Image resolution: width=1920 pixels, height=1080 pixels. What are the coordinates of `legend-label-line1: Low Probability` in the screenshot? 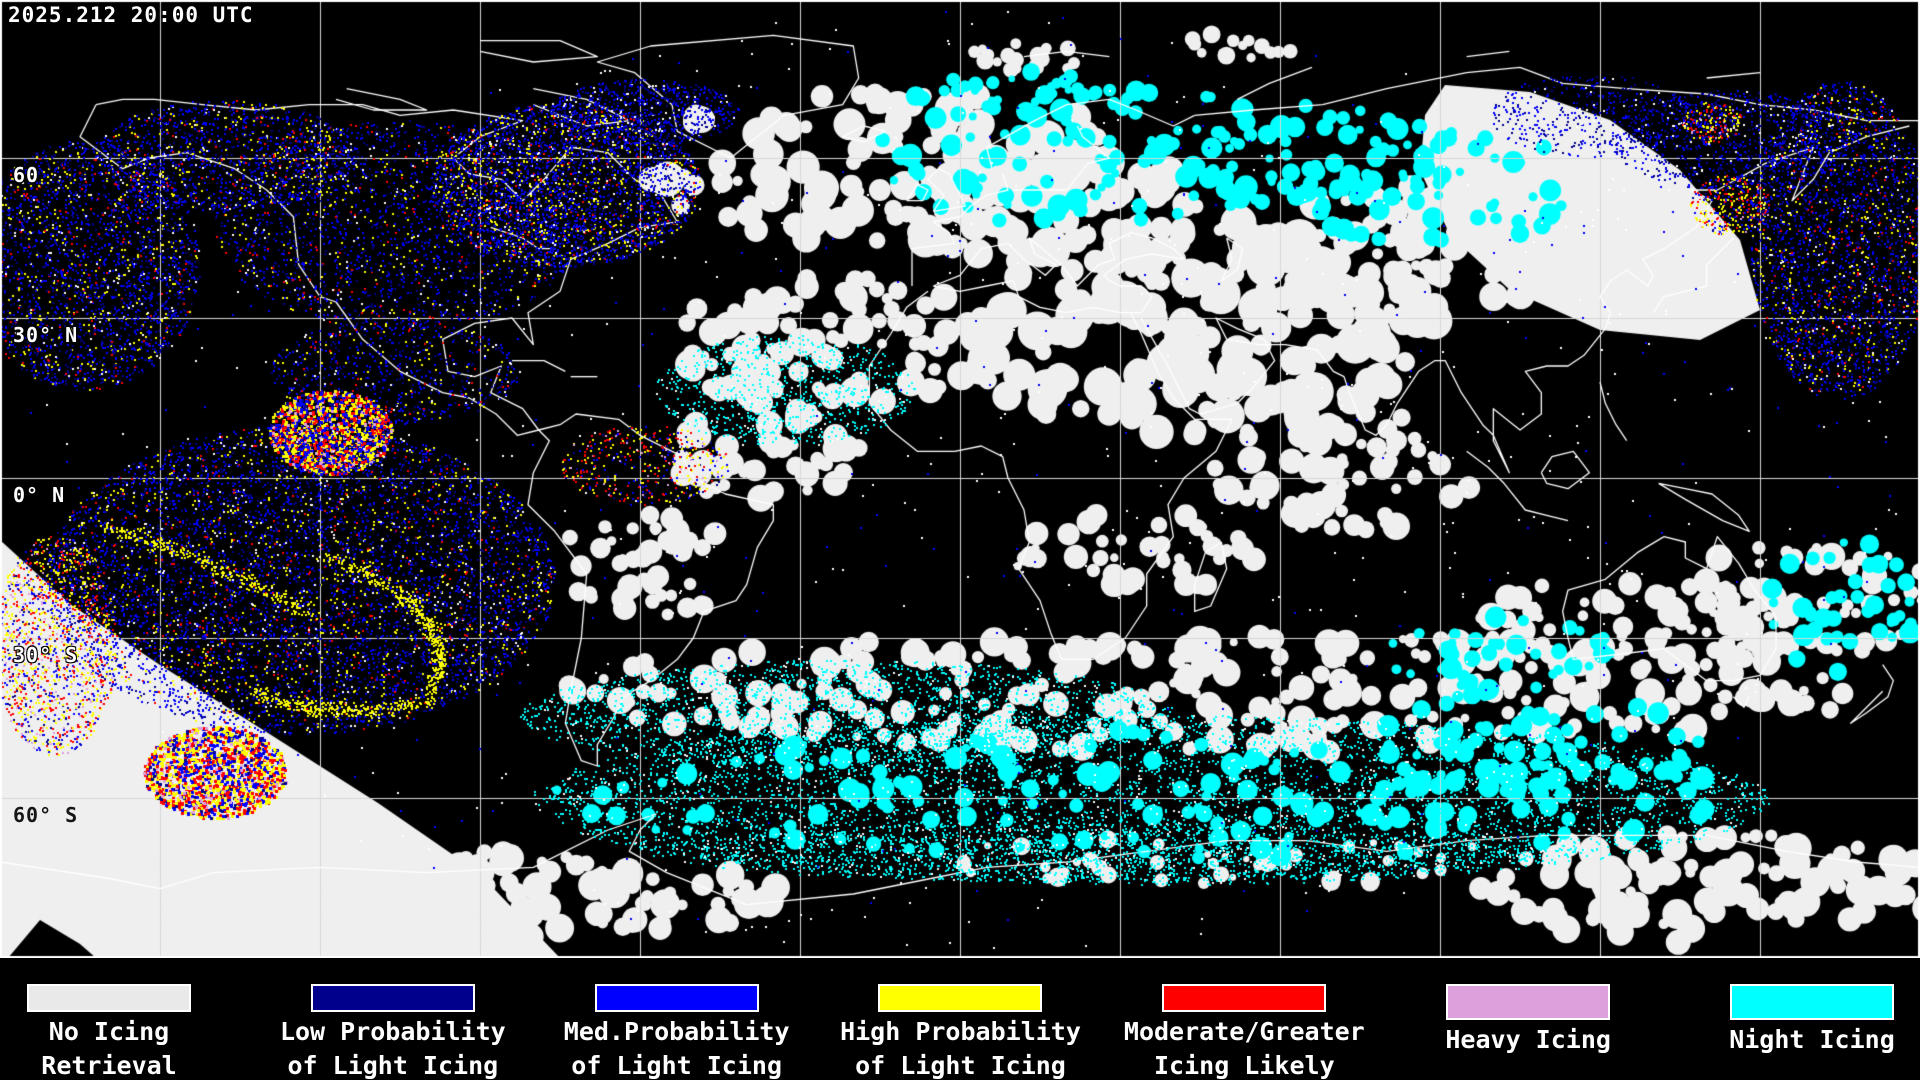 It's located at (392, 1031).